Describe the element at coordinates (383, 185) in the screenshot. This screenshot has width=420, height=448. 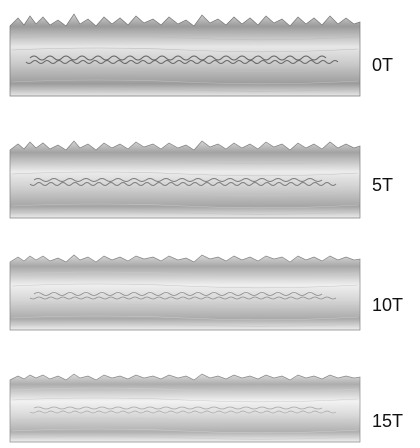
I see `field-label-5t: 5T` at that location.